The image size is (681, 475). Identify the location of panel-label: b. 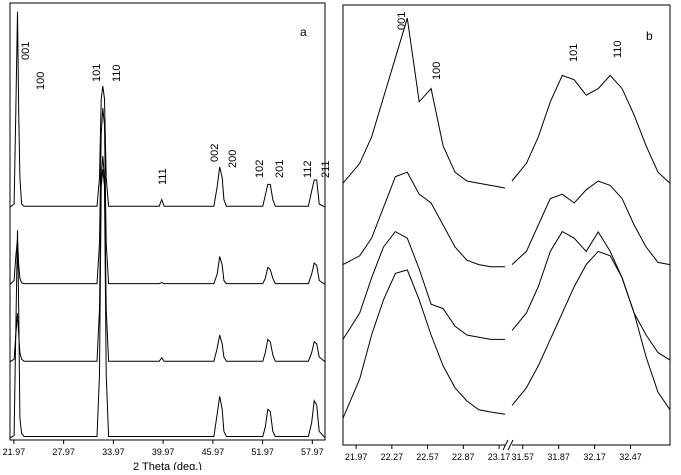
(649, 36).